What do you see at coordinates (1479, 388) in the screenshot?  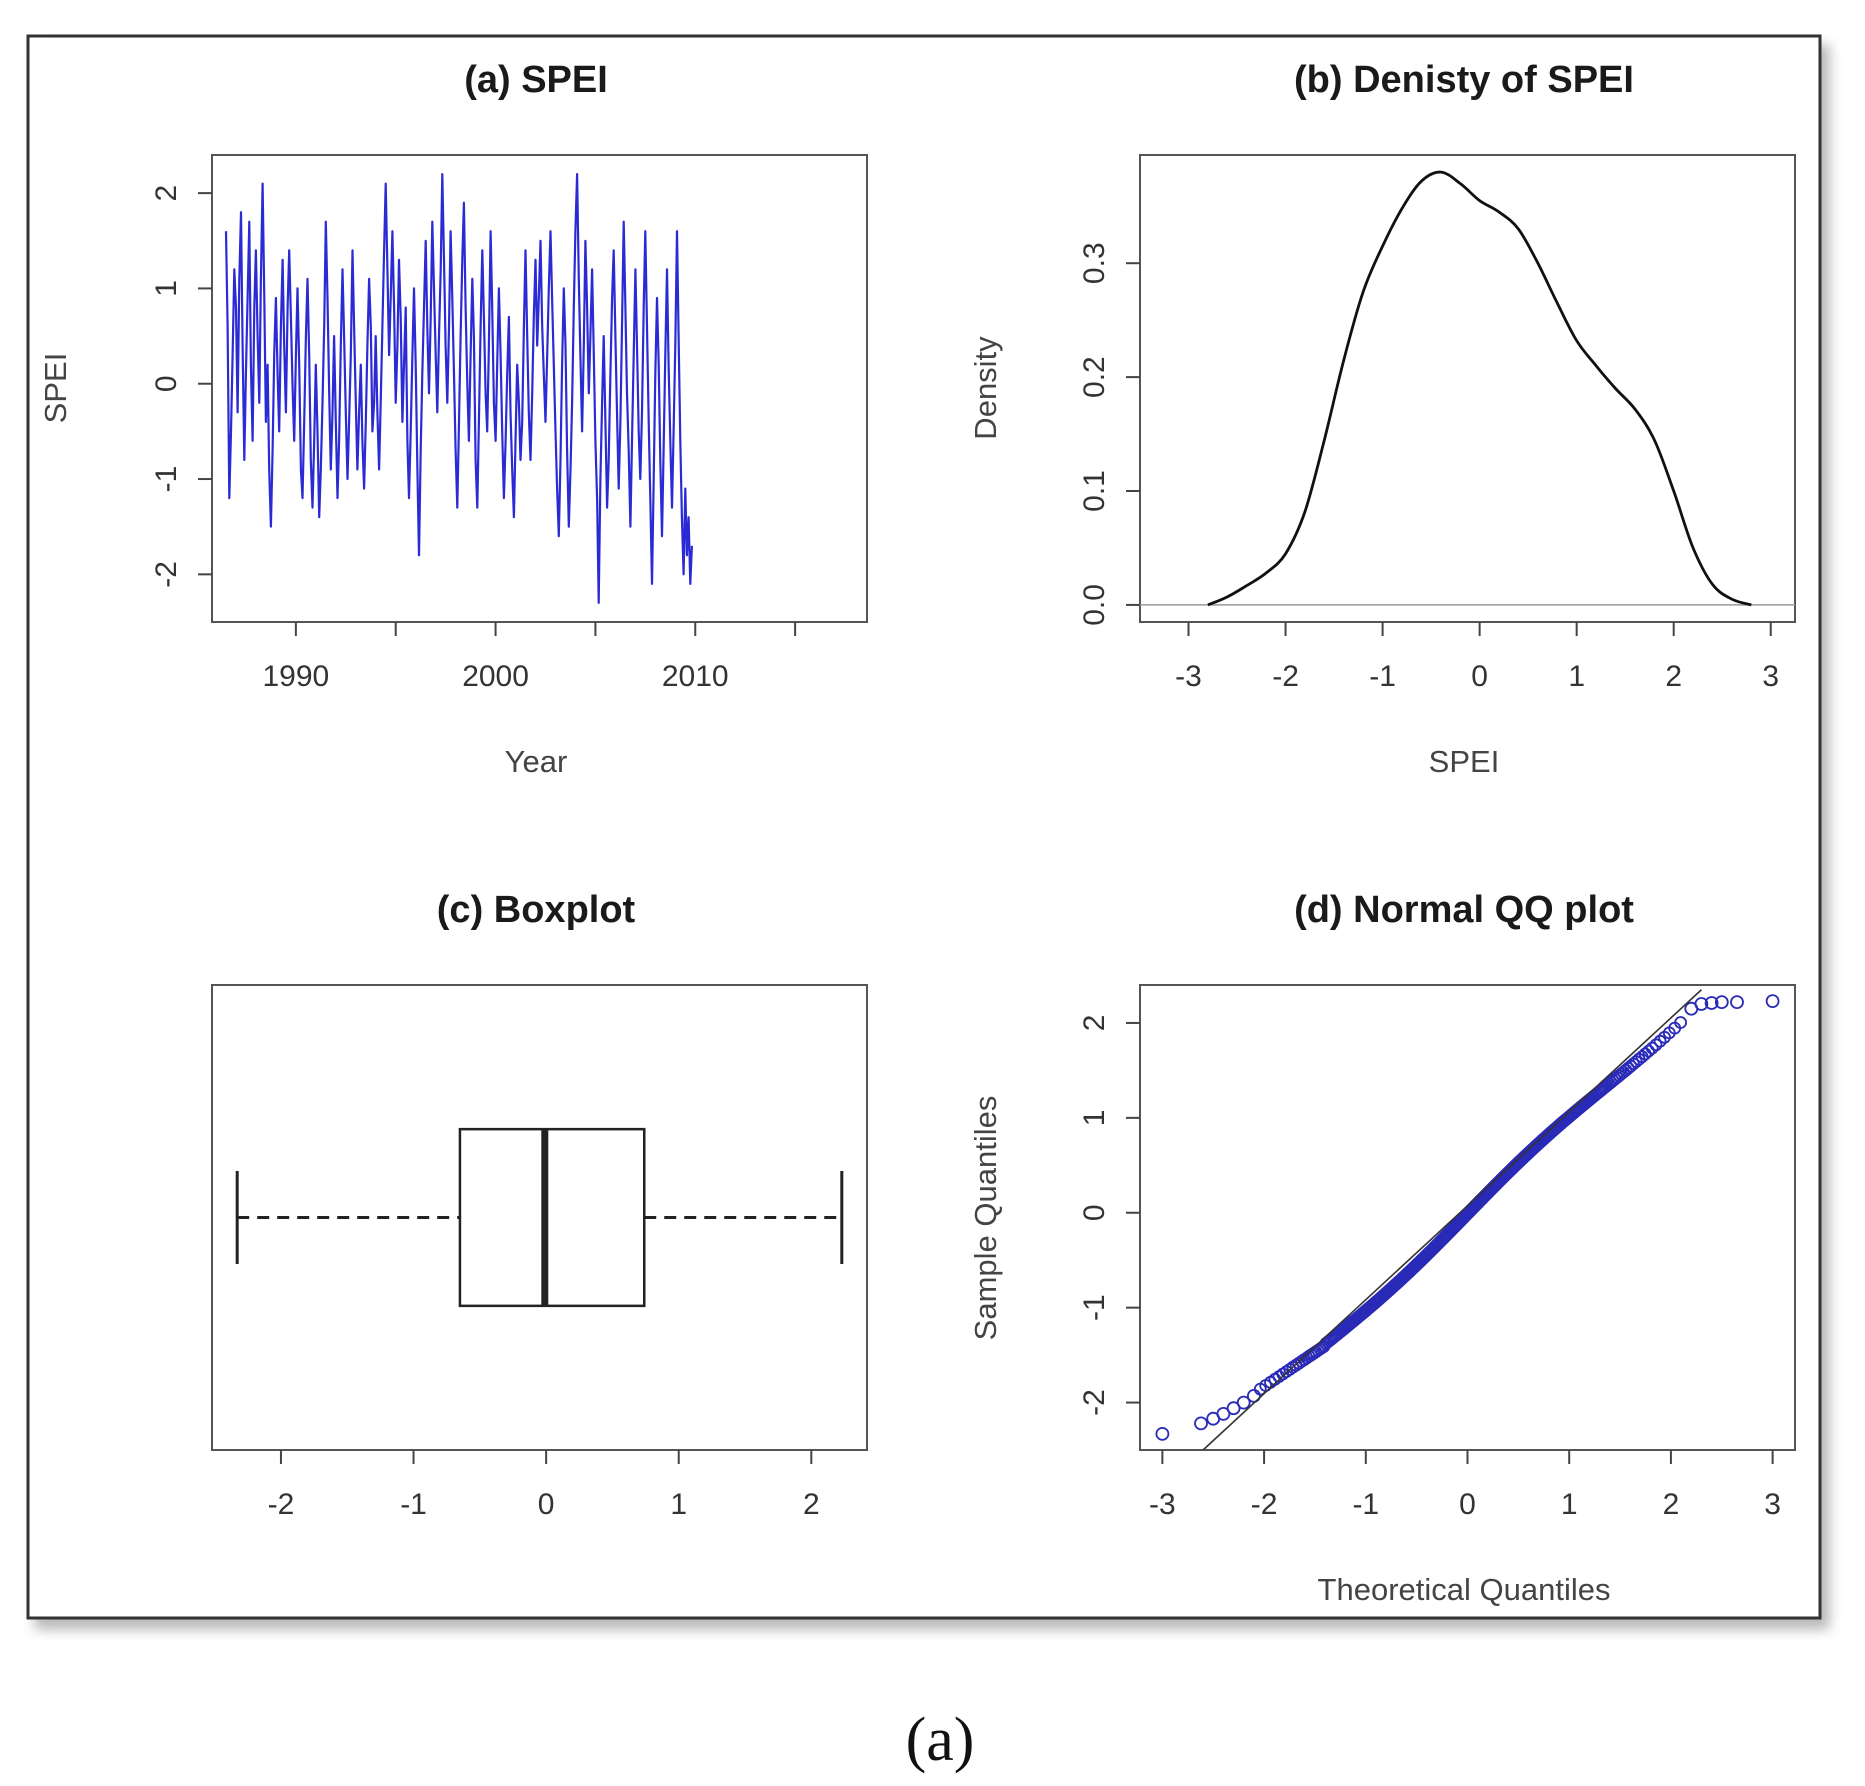 I see `panel-b-density-curve` at bounding box center [1479, 388].